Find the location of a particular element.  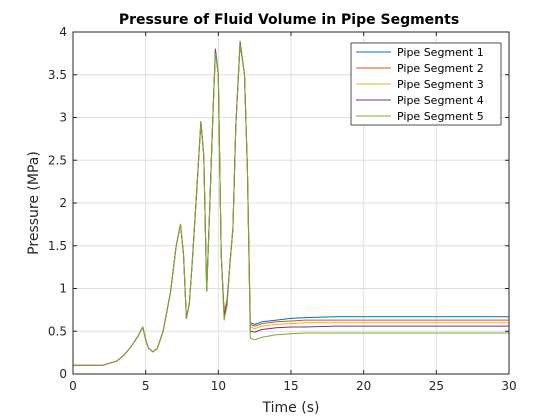

x-tick-label: 20 is located at coordinates (363, 386).